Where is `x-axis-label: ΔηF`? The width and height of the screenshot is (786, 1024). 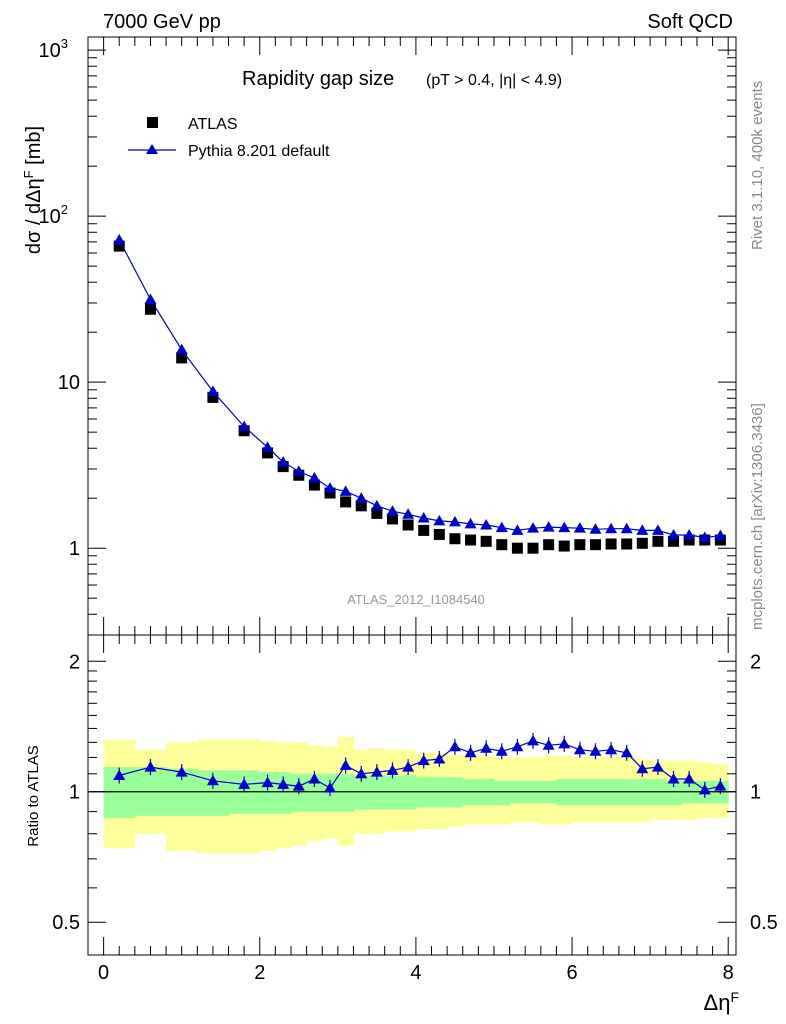 x-axis-label: ΔηF is located at coordinates (722, 1002).